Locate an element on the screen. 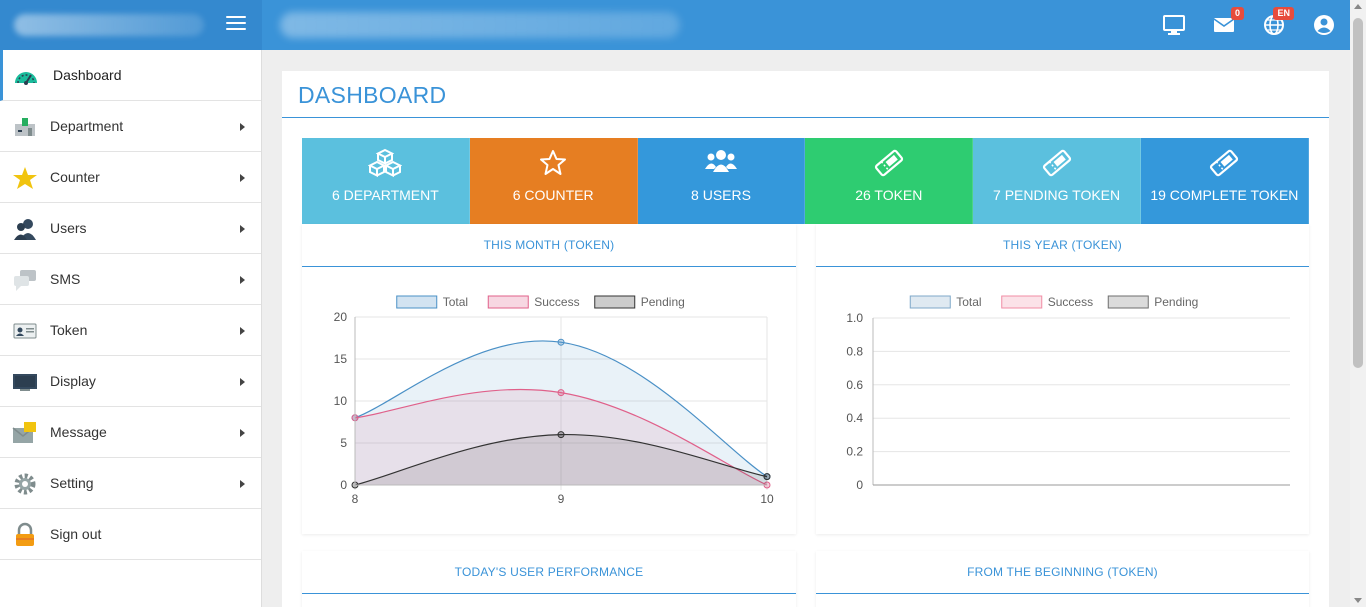 This screenshot has height=607, width=1366. sidebar-item-label: Dashboard is located at coordinates (87, 75).